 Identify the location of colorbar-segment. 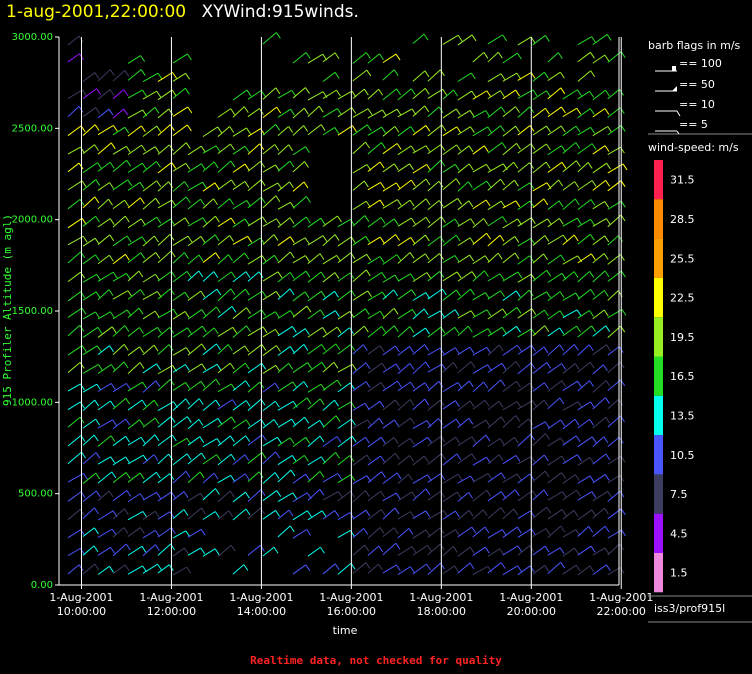
(658, 533).